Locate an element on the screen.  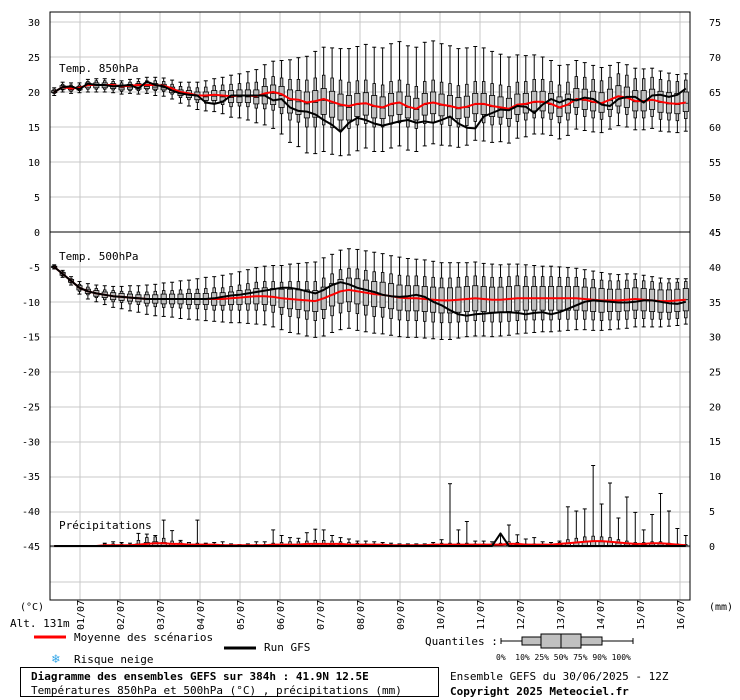
panel-label-500: Temp. 500hPa is located at coordinates (98, 256).